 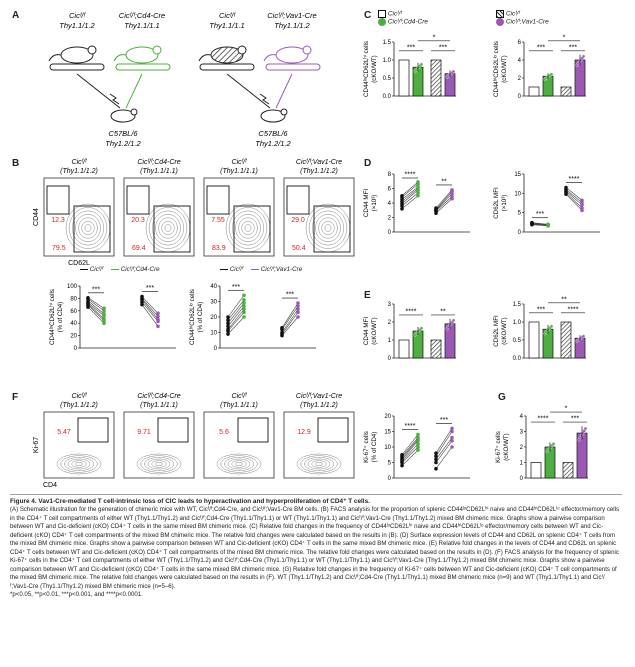 I want to click on donor-1-thy: Thy1.1/1.2, so click(x=77, y=25).